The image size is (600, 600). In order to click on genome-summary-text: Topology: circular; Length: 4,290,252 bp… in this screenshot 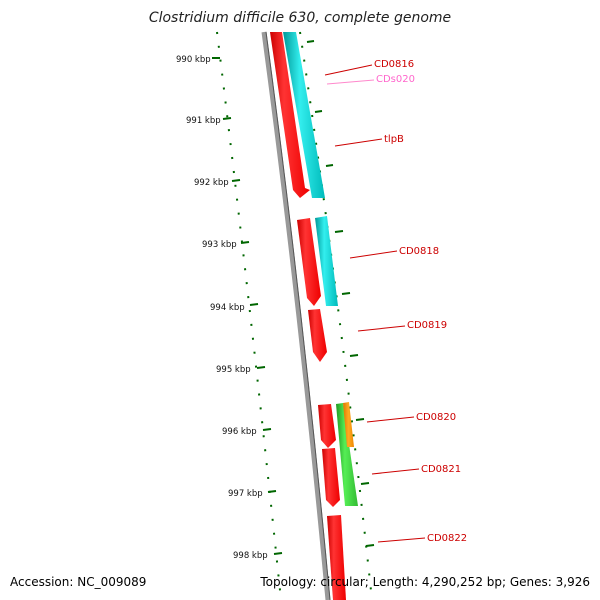, I will do `click(425, 582)`.